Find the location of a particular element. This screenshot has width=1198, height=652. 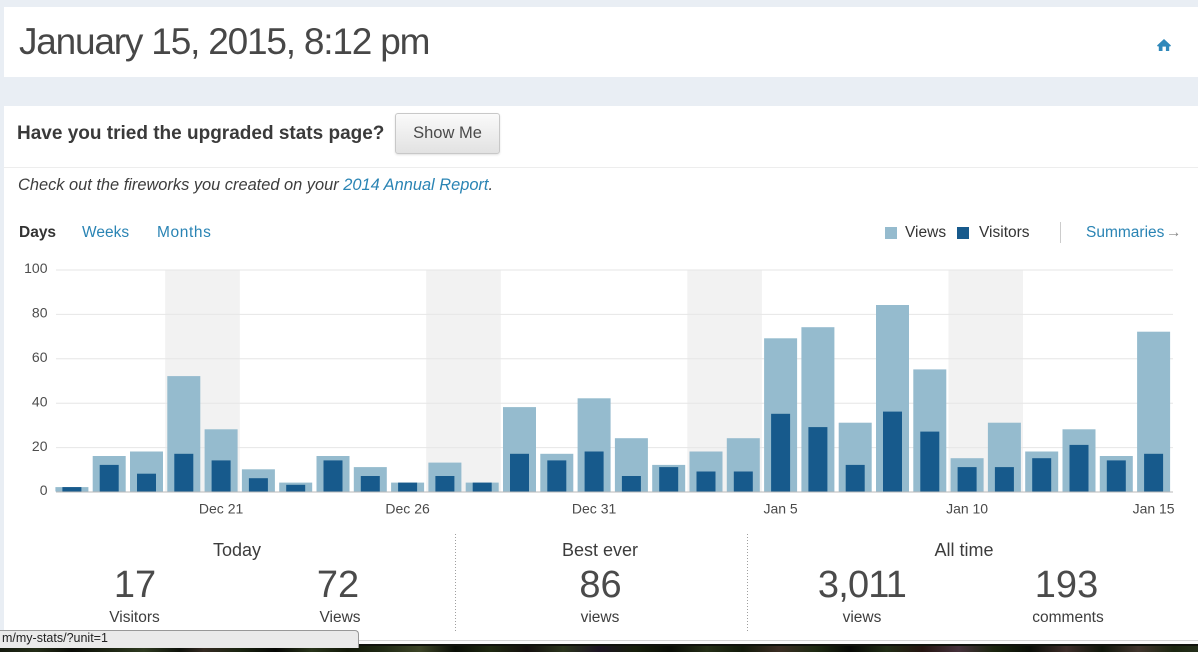

svg-text: 60 is located at coordinates (40, 357).